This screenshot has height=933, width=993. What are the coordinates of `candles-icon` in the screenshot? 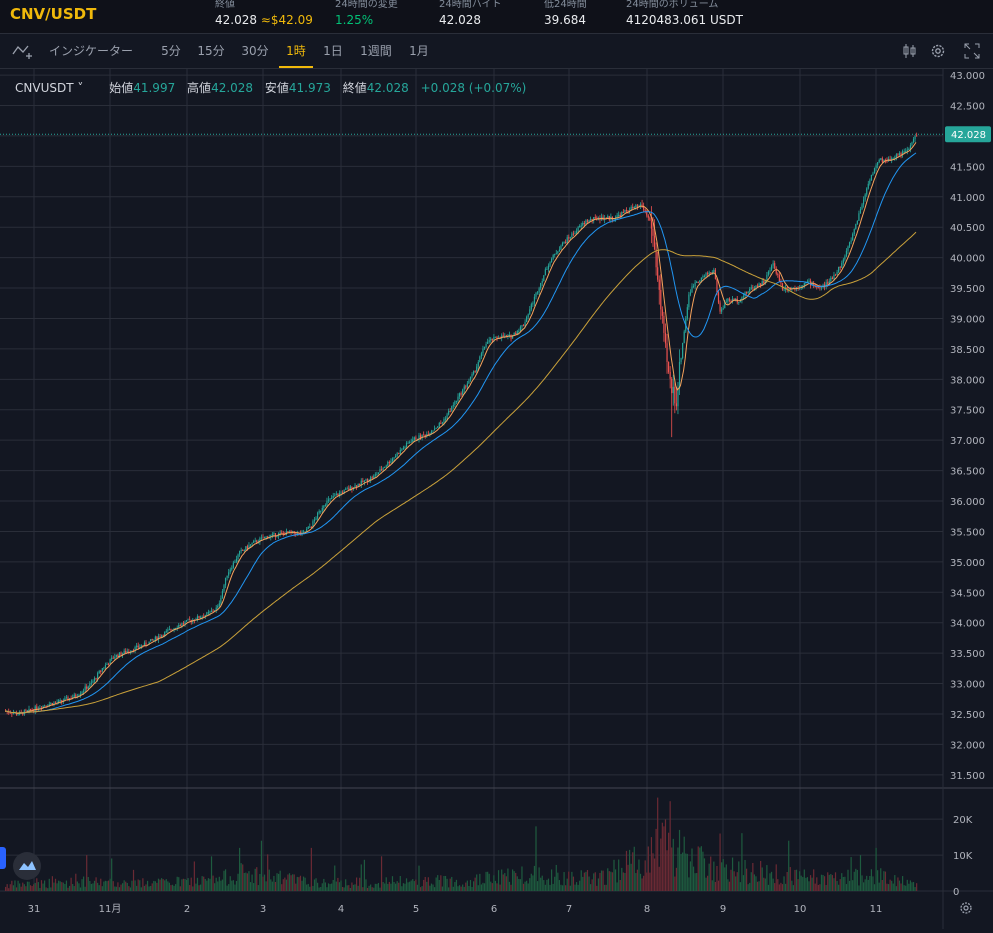 It's located at (910, 51).